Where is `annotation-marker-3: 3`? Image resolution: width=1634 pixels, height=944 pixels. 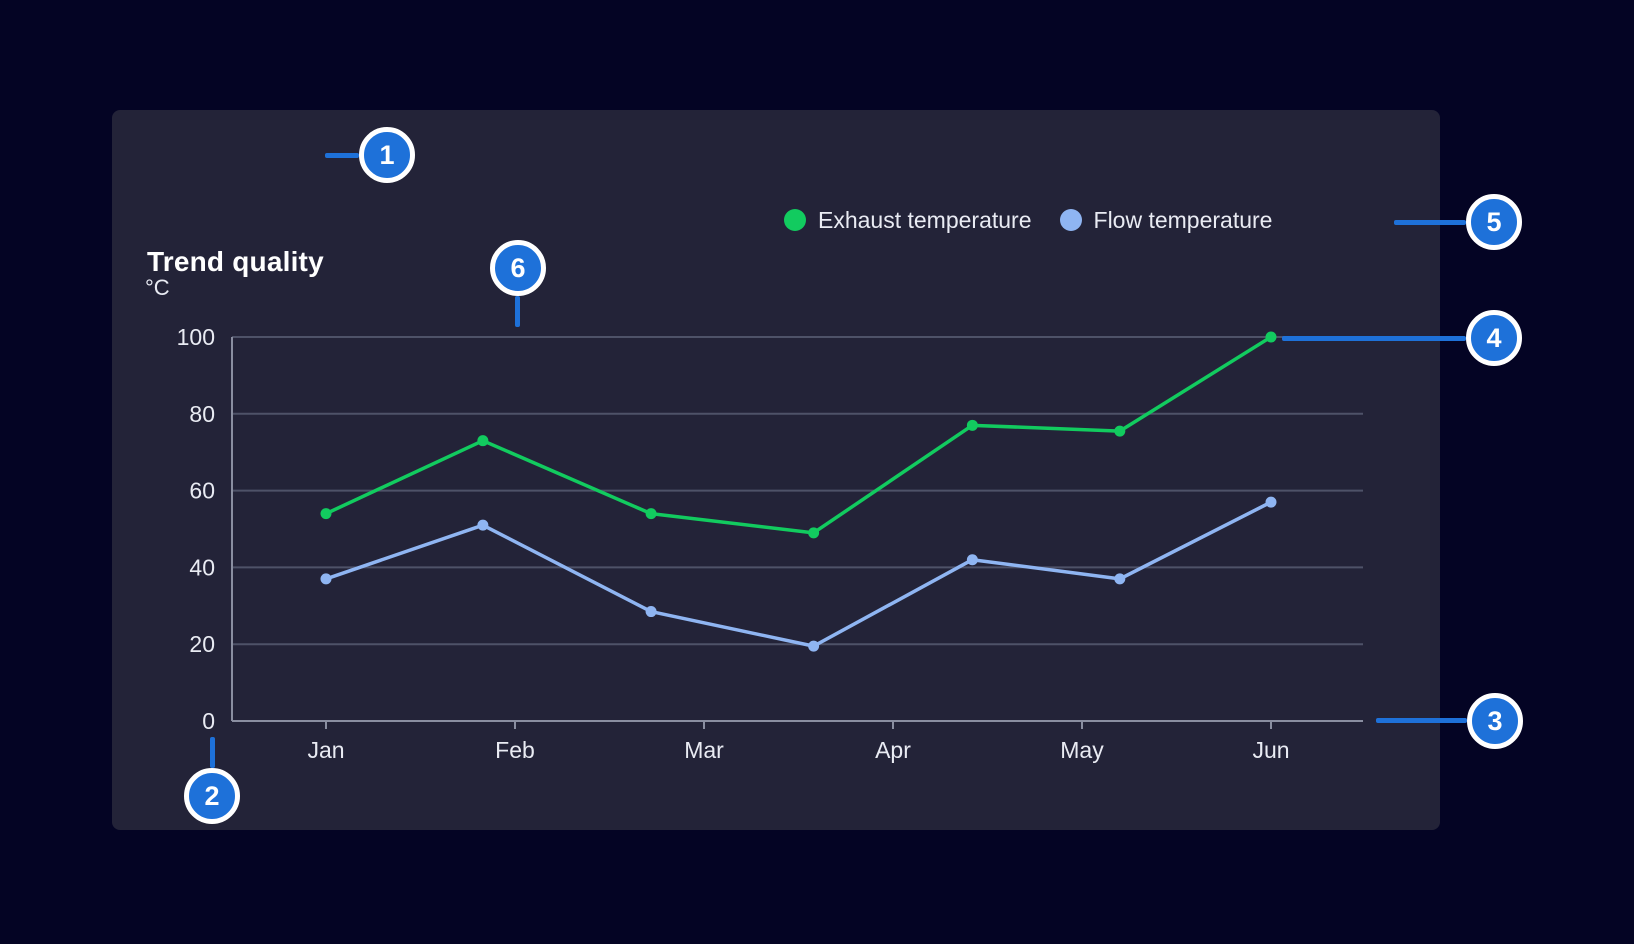 annotation-marker-3: 3 is located at coordinates (1495, 721).